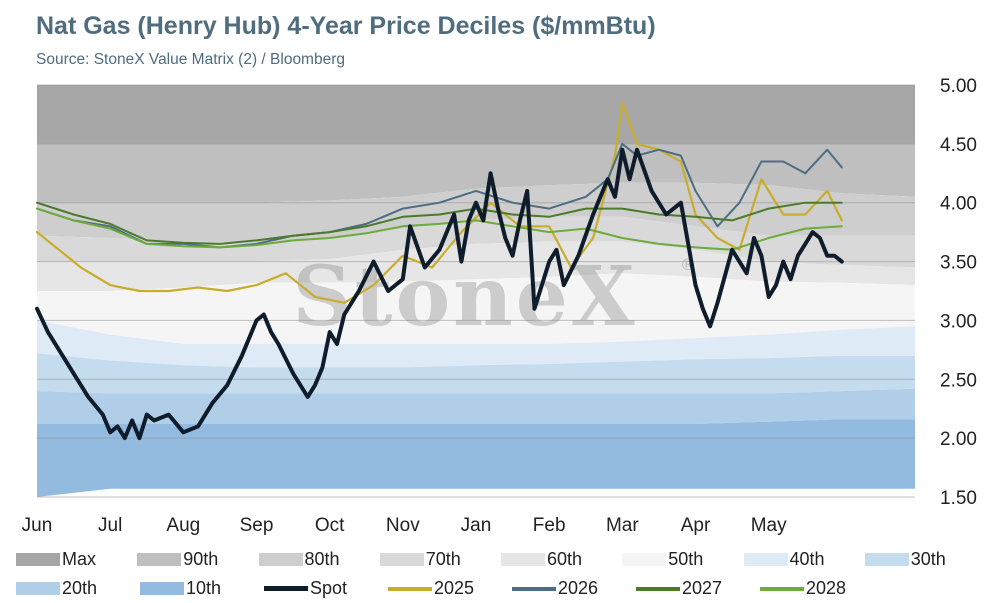 The width and height of the screenshot is (992, 603). What do you see at coordinates (464, 297) in the screenshot?
I see `watermark-text: StoneX` at bounding box center [464, 297].